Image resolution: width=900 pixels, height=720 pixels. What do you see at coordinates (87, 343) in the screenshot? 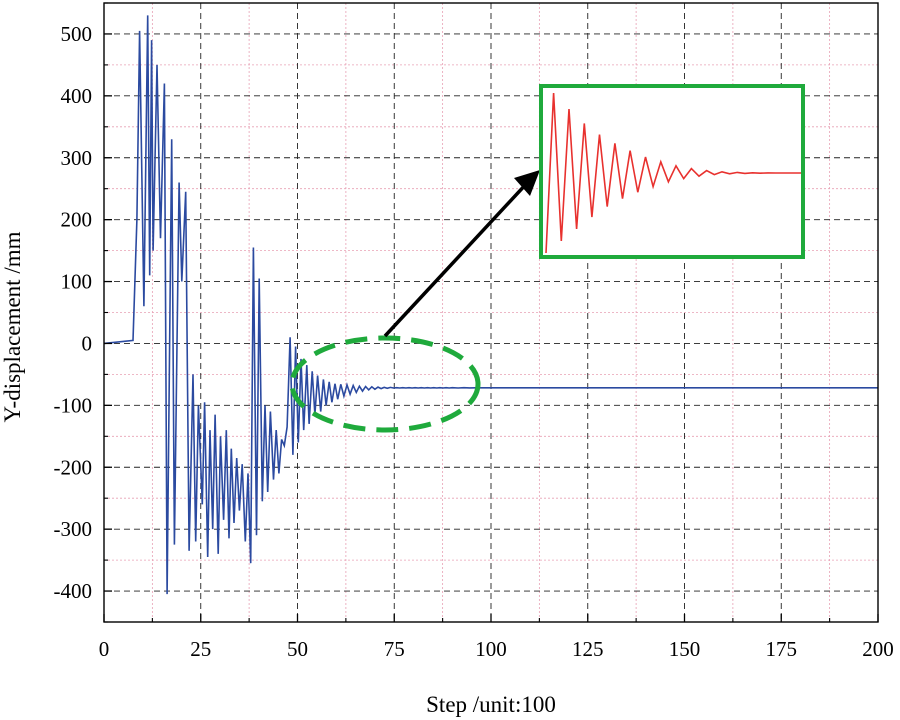
I see `y-tick-label: 0` at bounding box center [87, 343].